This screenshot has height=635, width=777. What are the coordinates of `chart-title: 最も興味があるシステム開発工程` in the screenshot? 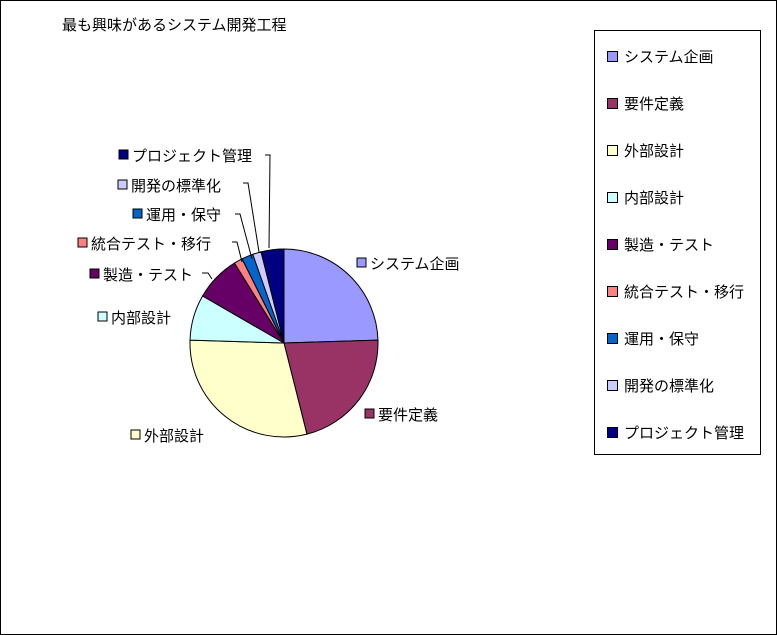 It's located at (174, 25).